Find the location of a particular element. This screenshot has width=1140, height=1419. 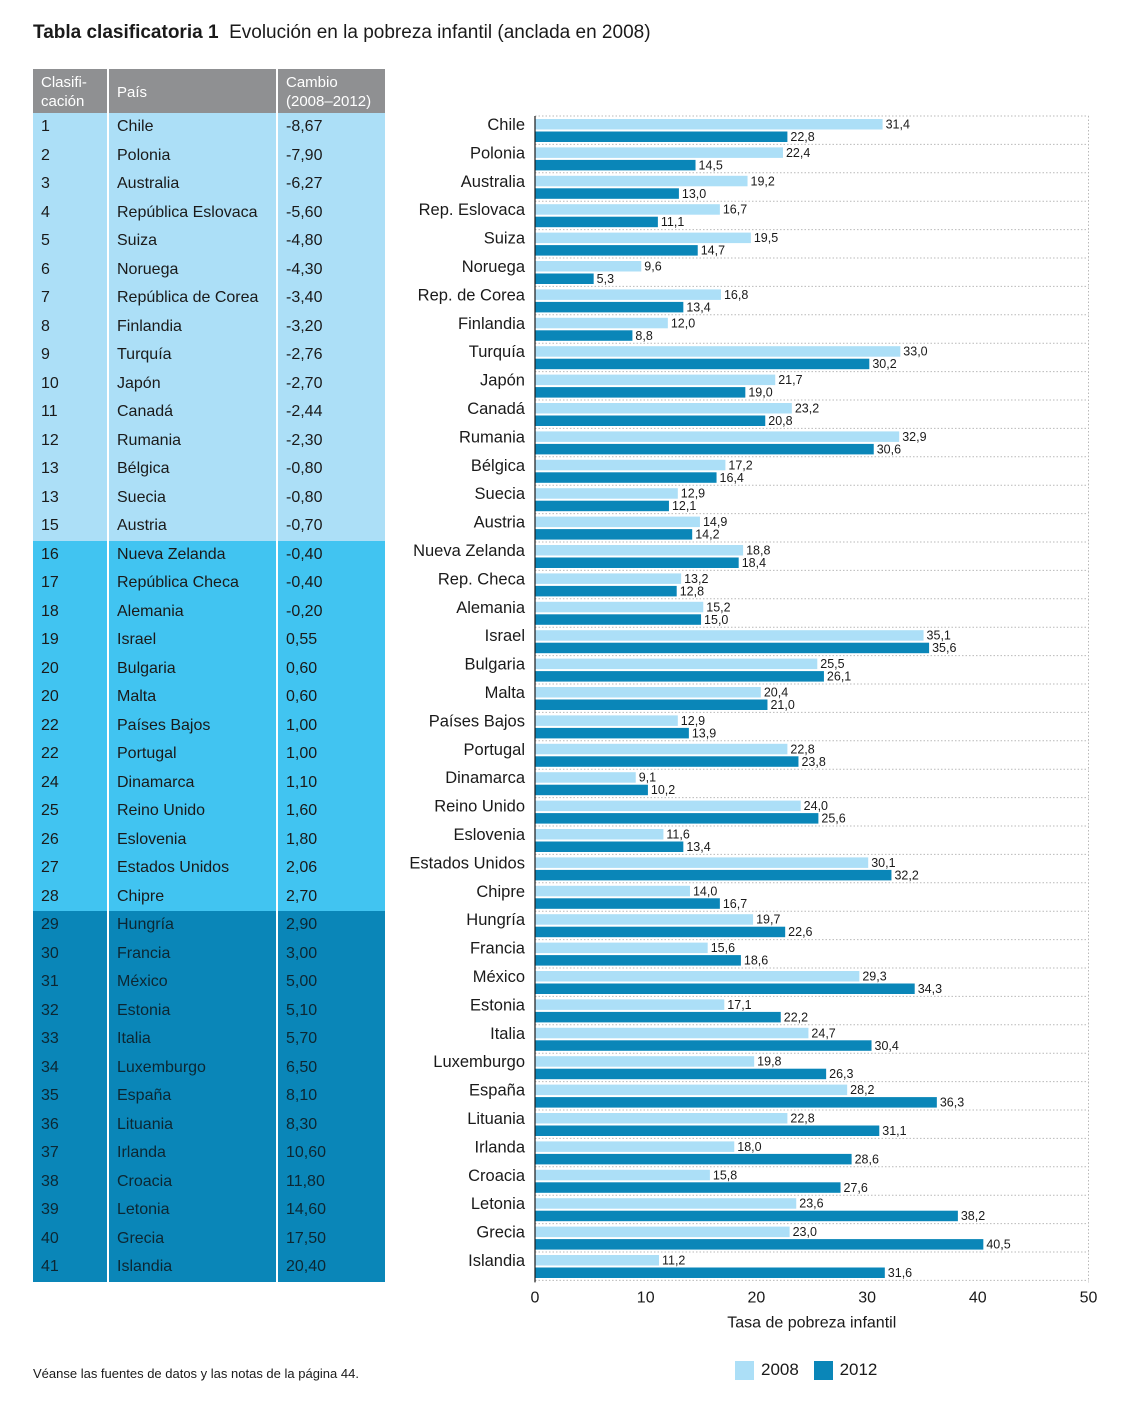

rank-cell: 35 is located at coordinates (70, 1096).